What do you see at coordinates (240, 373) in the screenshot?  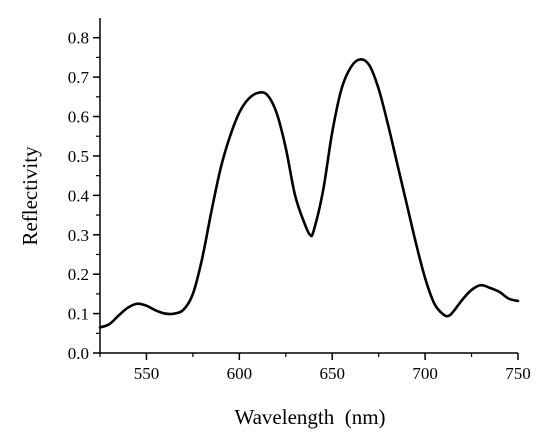 I see `x-tick-label: 600` at bounding box center [240, 373].